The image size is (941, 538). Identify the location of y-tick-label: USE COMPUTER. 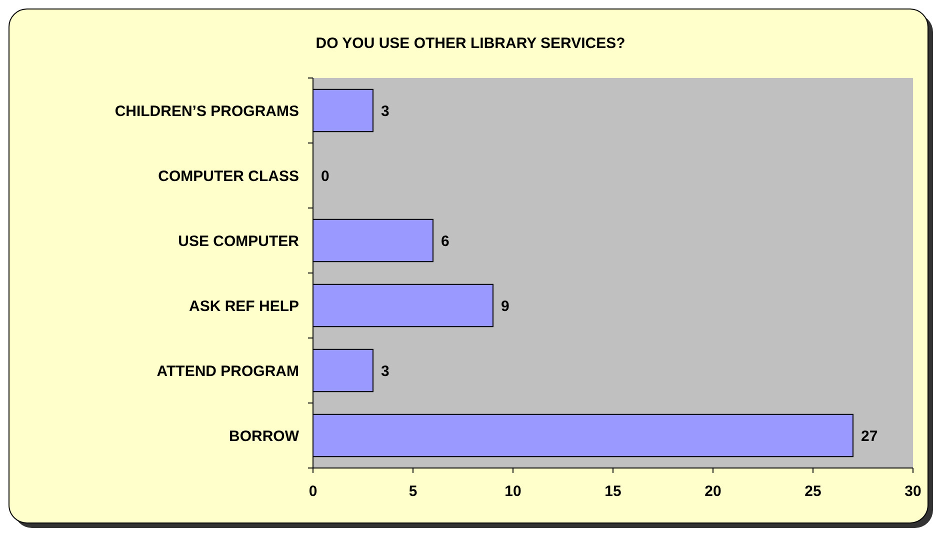
(239, 241).